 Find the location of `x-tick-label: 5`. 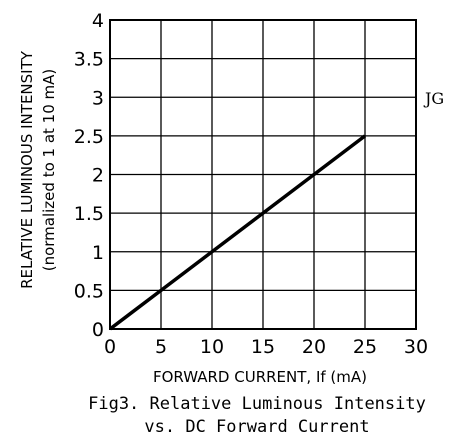

x-tick-label: 5 is located at coordinates (161, 347).